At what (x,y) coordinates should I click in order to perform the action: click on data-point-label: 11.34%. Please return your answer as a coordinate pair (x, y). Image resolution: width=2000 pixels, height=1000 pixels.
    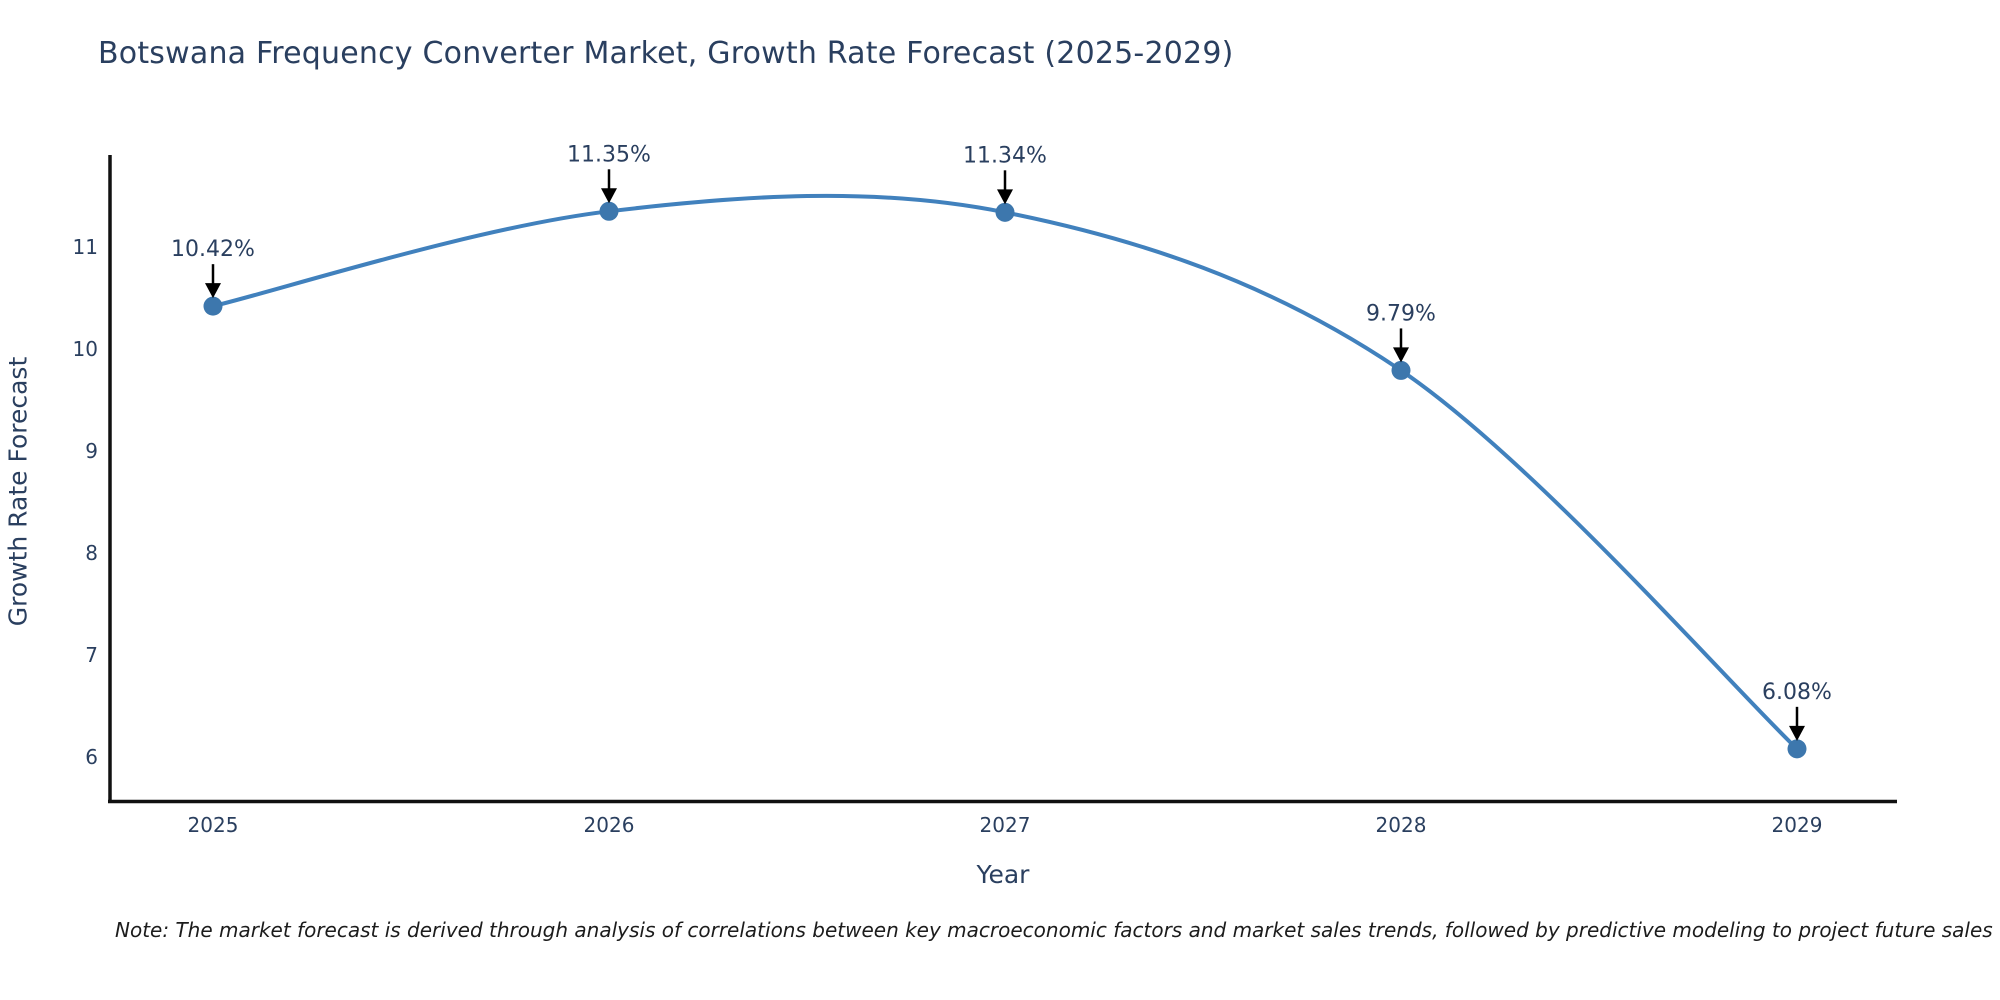
    Looking at the image, I should click on (1005, 155).